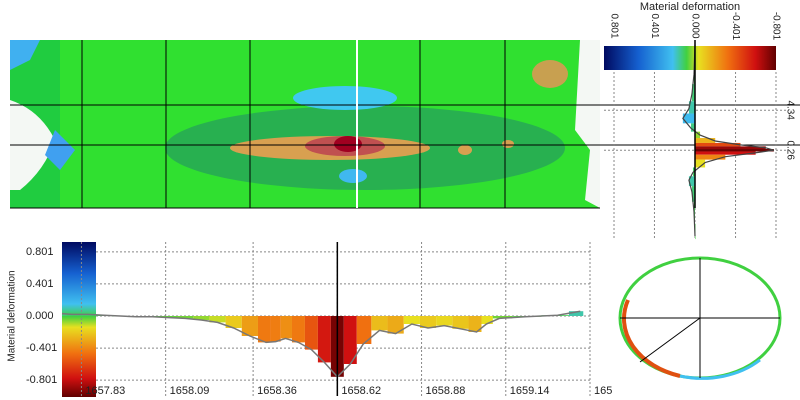  Describe the element at coordinates (789, 150) in the screenshot. I see `y-tick-label: 0.26` at that location.